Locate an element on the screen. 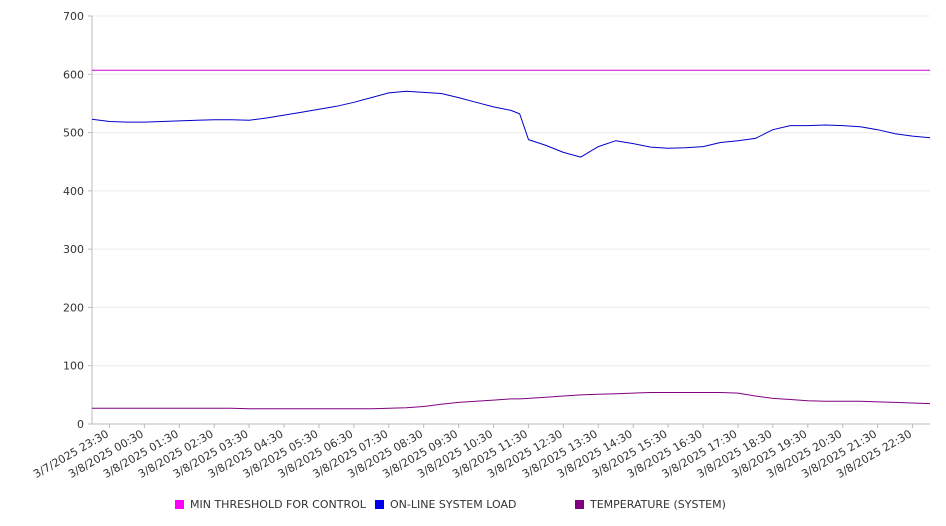  y-tick-label-200: 200 is located at coordinates (73, 307).